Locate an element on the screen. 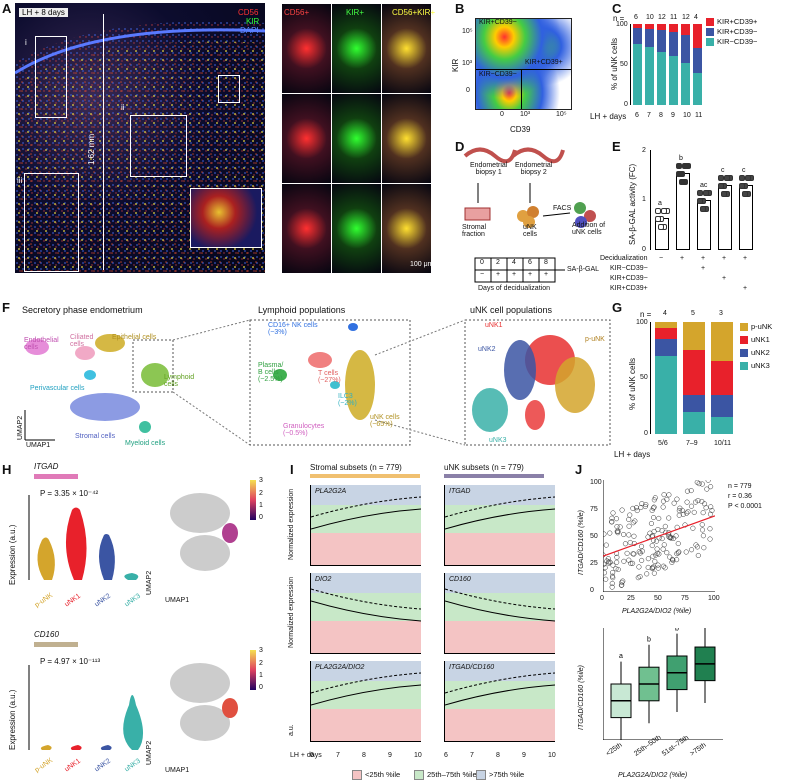  umap-label-perivascular: Perivascular cells is located at coordinates (57, 388).